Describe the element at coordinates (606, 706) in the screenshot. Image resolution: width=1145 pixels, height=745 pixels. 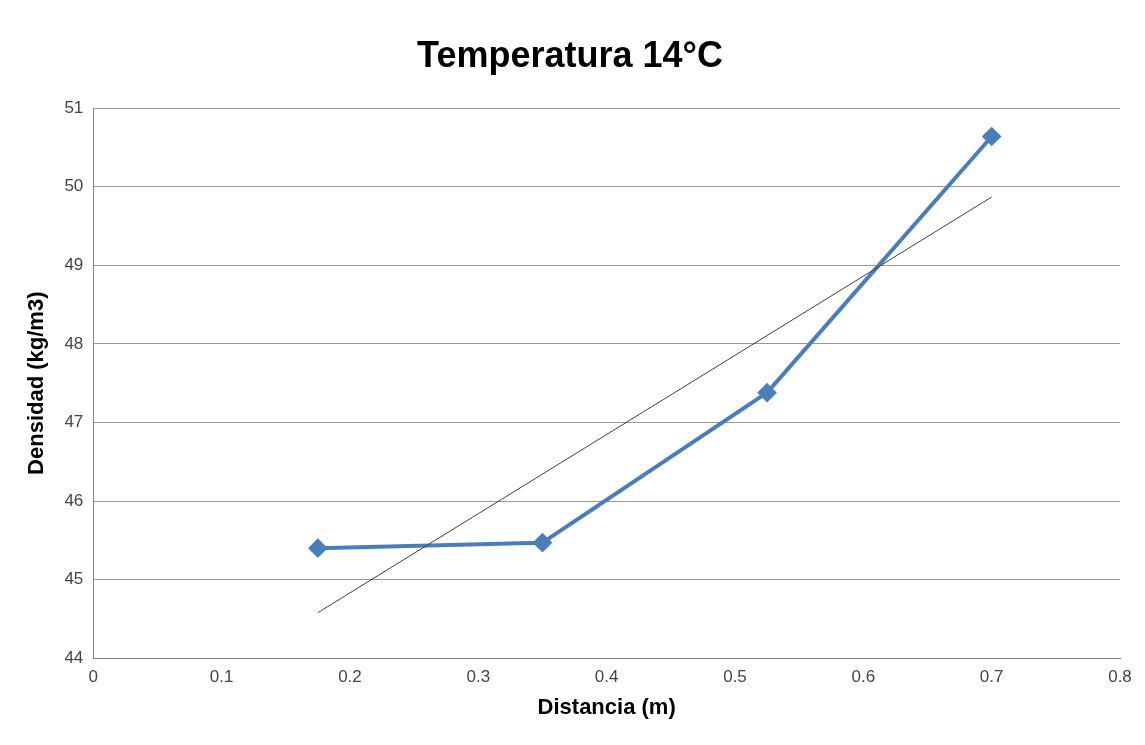
I see `x-axis-title: Distancia (m)` at that location.